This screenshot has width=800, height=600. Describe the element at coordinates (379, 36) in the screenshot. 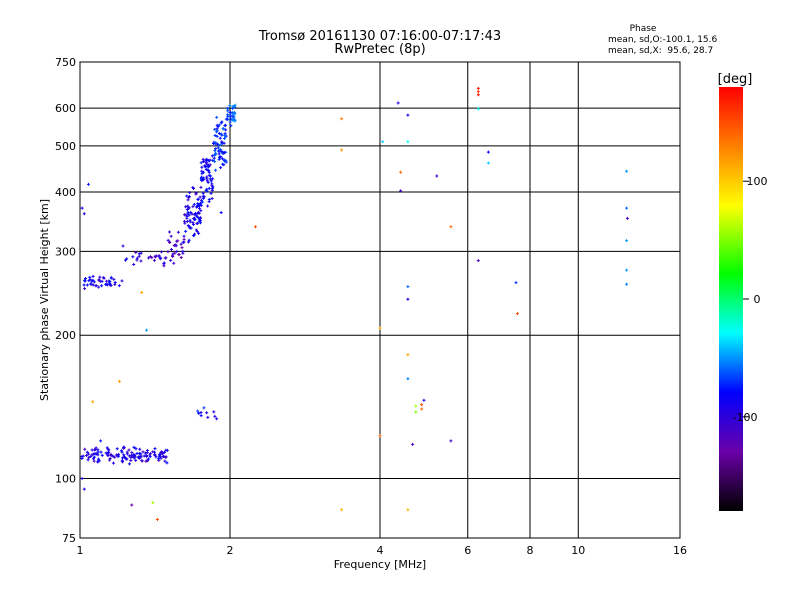

I see `chart-title: Tromsø 20161130 07:16:00-07:17:43` at that location.